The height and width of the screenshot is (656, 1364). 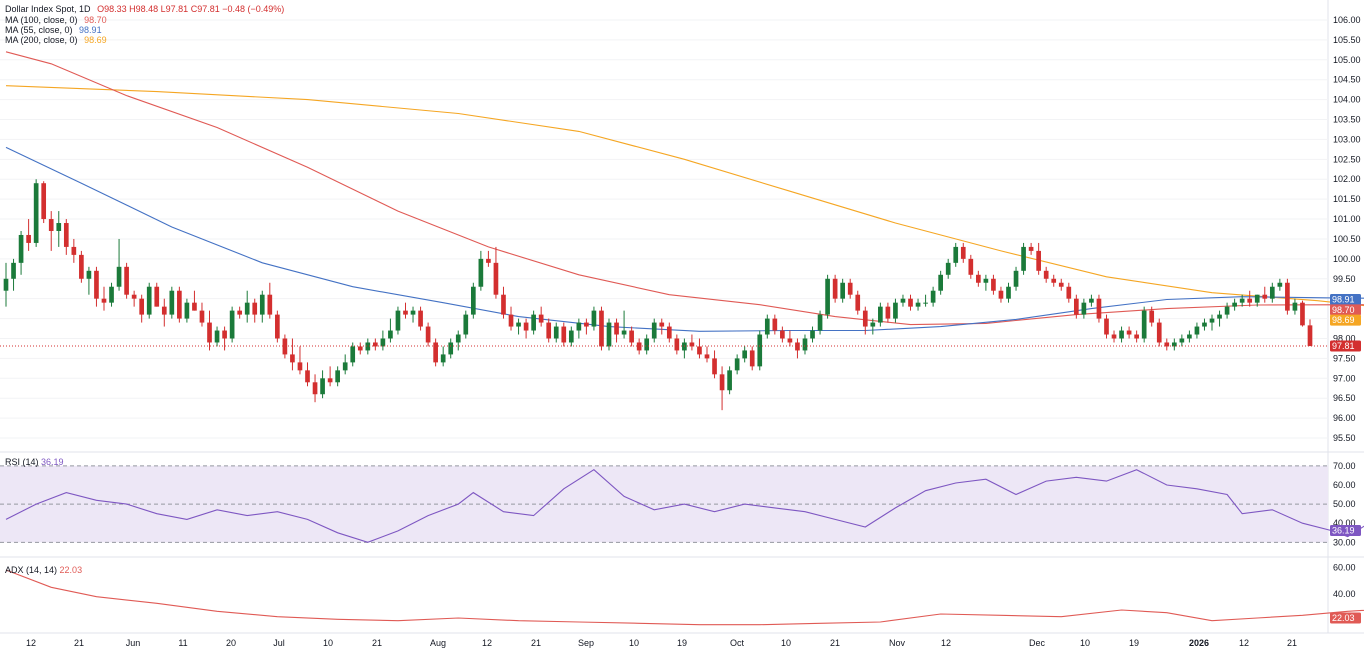 What do you see at coordinates (1344, 398) in the screenshot?
I see `y-tick-label: 96.50` at bounding box center [1344, 398].